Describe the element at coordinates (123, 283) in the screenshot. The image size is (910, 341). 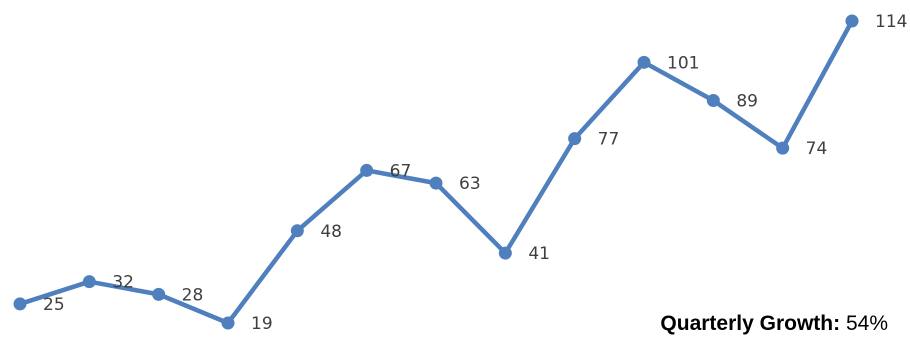
I see `data-label: 32` at that location.